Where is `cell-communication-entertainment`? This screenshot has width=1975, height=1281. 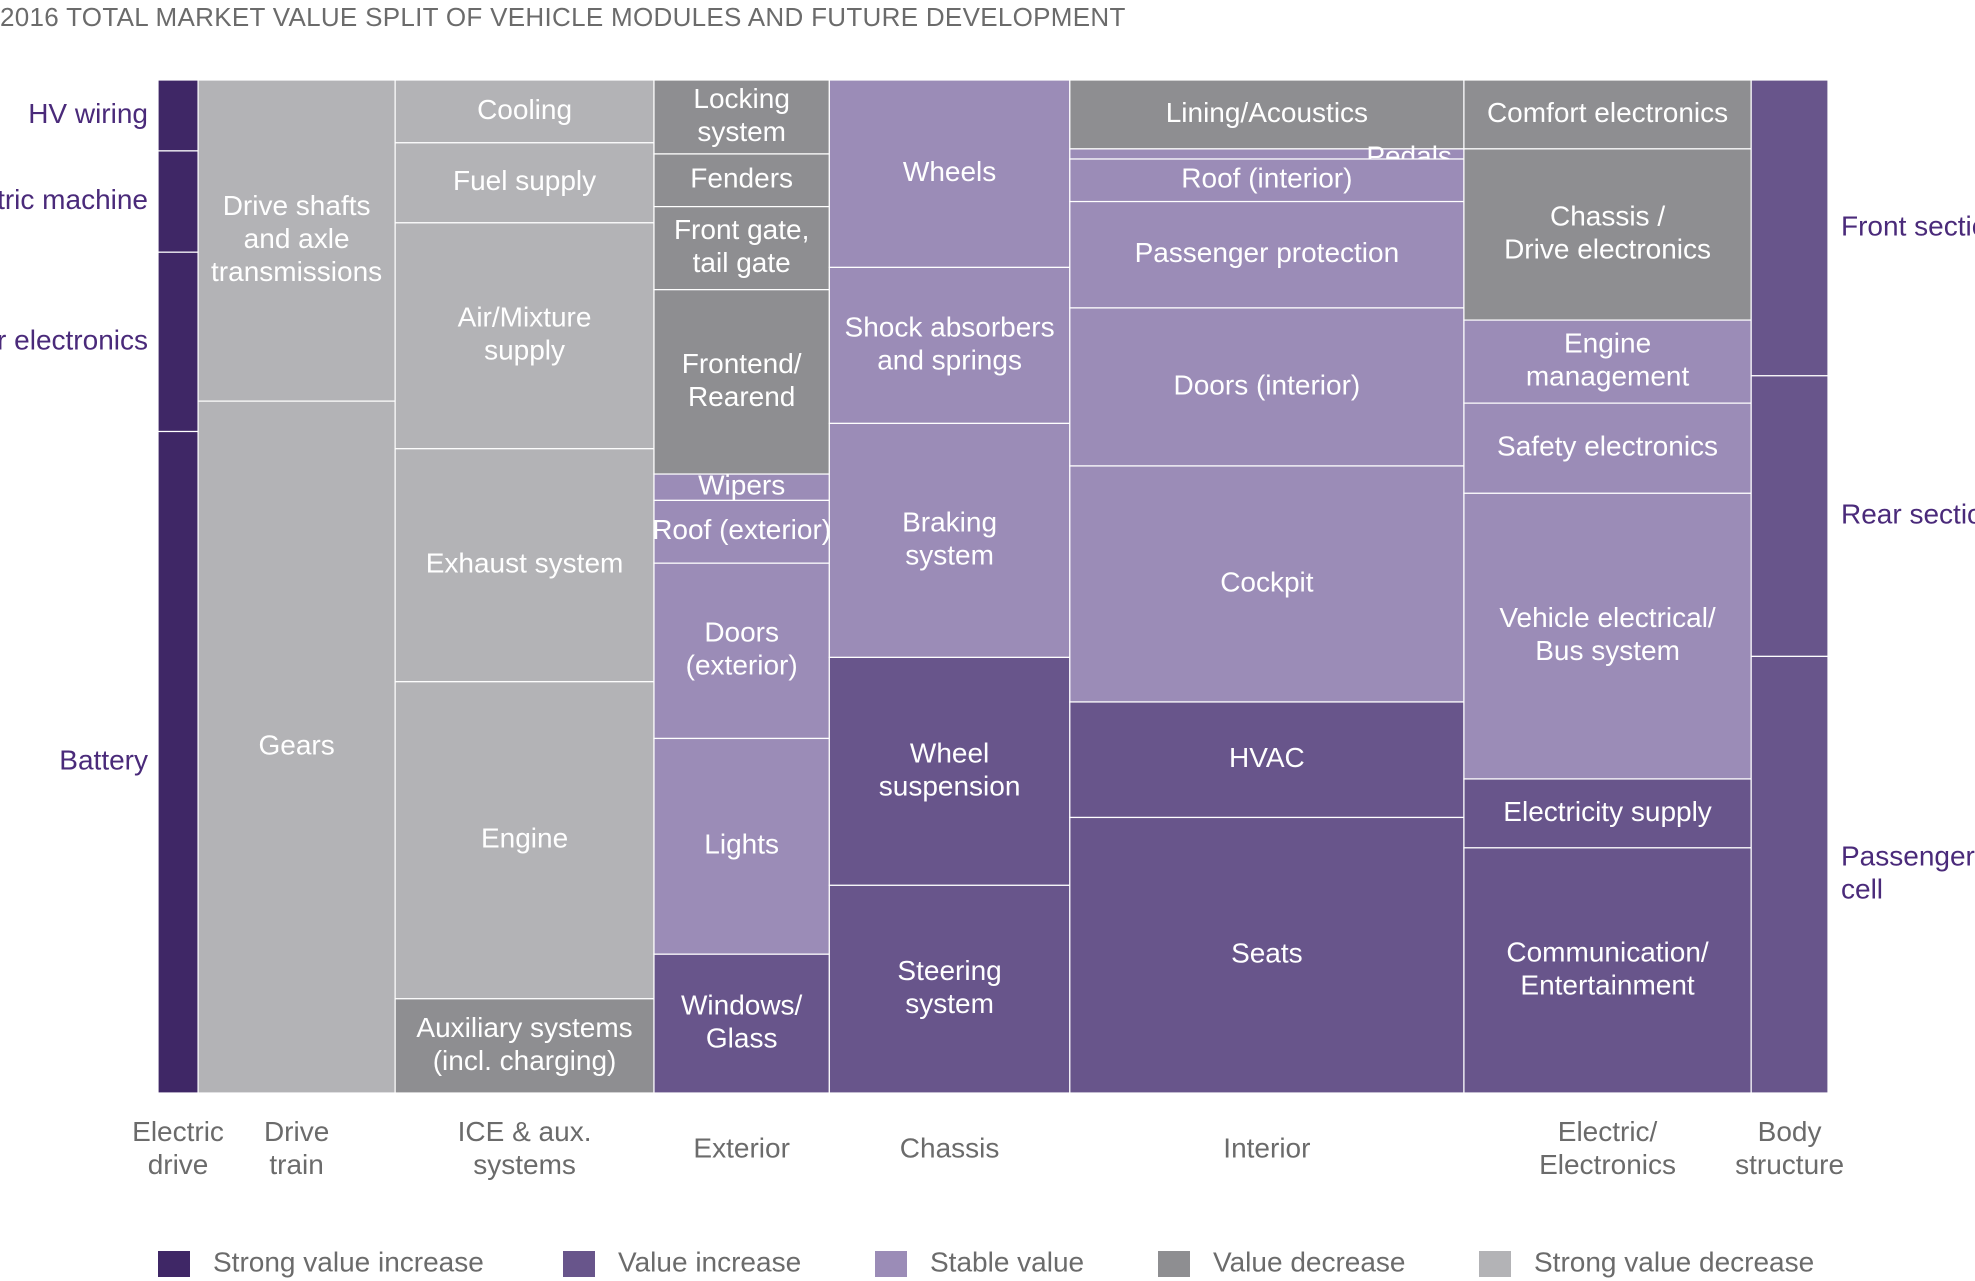 cell-communication-entertainment is located at coordinates (1607, 970).